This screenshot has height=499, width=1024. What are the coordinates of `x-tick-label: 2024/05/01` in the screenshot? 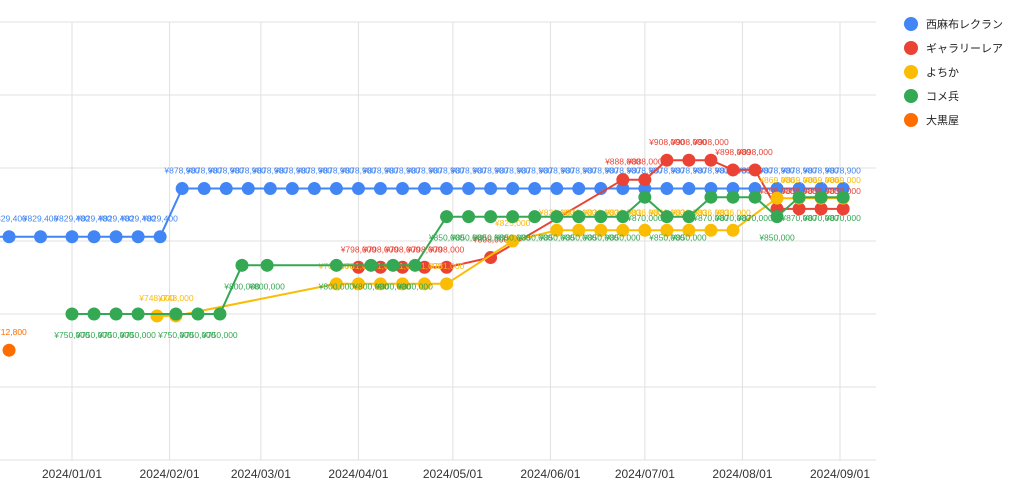 It's located at (453, 474).